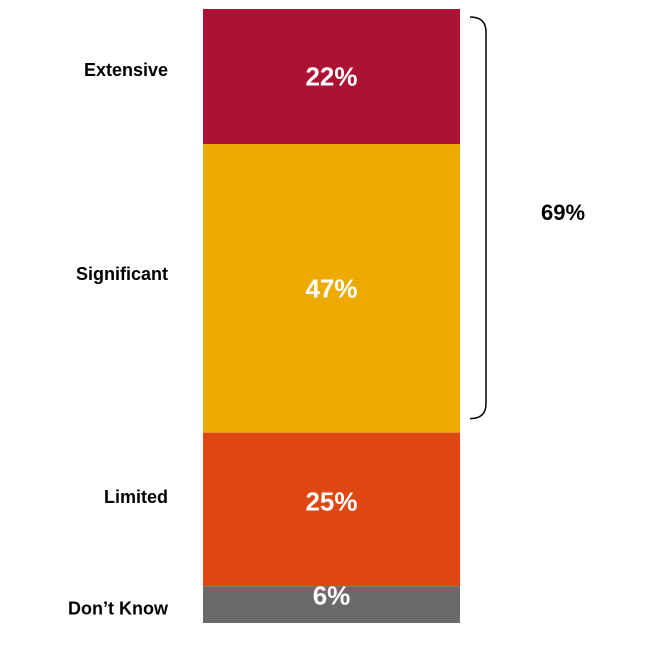 This screenshot has width=646, height=652. I want to click on group-bracket, so click(478, 218).